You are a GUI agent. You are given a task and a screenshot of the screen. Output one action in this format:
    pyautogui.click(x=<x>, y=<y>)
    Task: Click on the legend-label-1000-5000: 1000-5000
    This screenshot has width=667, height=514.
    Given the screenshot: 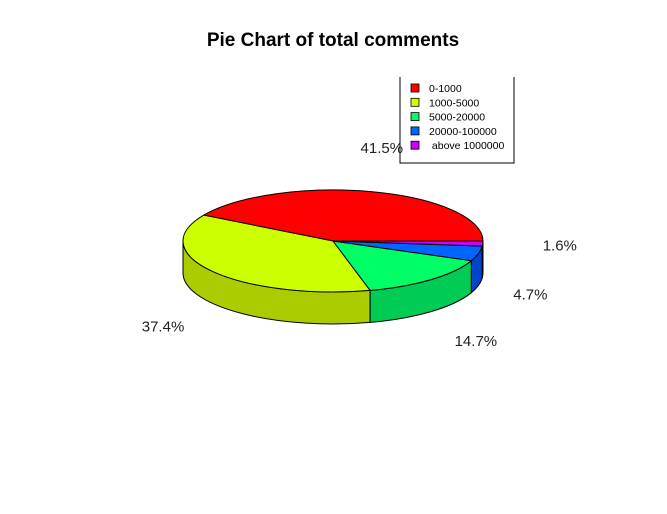 What is the action you would take?
    pyautogui.click(x=454, y=103)
    